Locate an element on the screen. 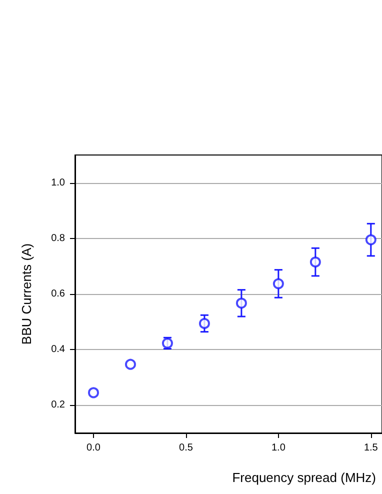 The image size is (382, 494). x-tick-label: 0.5 is located at coordinates (186, 448).